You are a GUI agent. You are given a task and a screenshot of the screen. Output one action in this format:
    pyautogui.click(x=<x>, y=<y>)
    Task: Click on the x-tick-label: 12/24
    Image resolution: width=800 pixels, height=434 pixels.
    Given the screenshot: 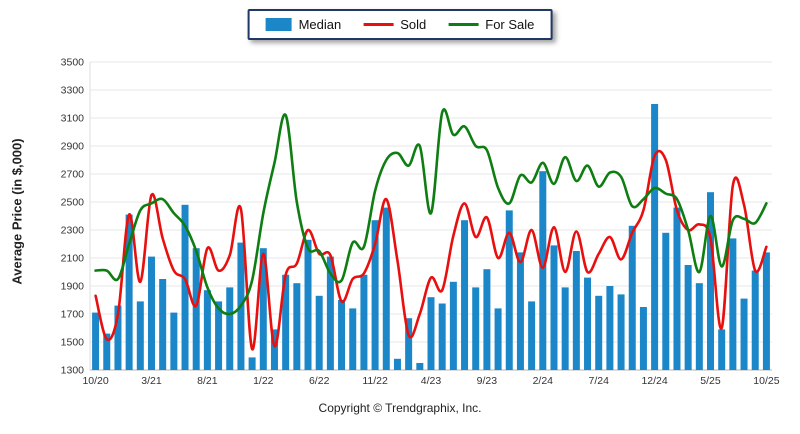 What is the action you would take?
    pyautogui.click(x=654, y=381)
    